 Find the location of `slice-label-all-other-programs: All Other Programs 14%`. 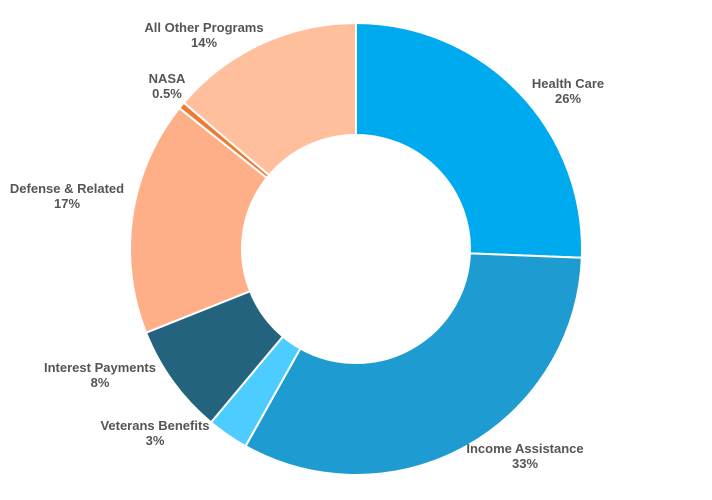

slice-label-all-other-programs: All Other Programs 14% is located at coordinates (203, 35).